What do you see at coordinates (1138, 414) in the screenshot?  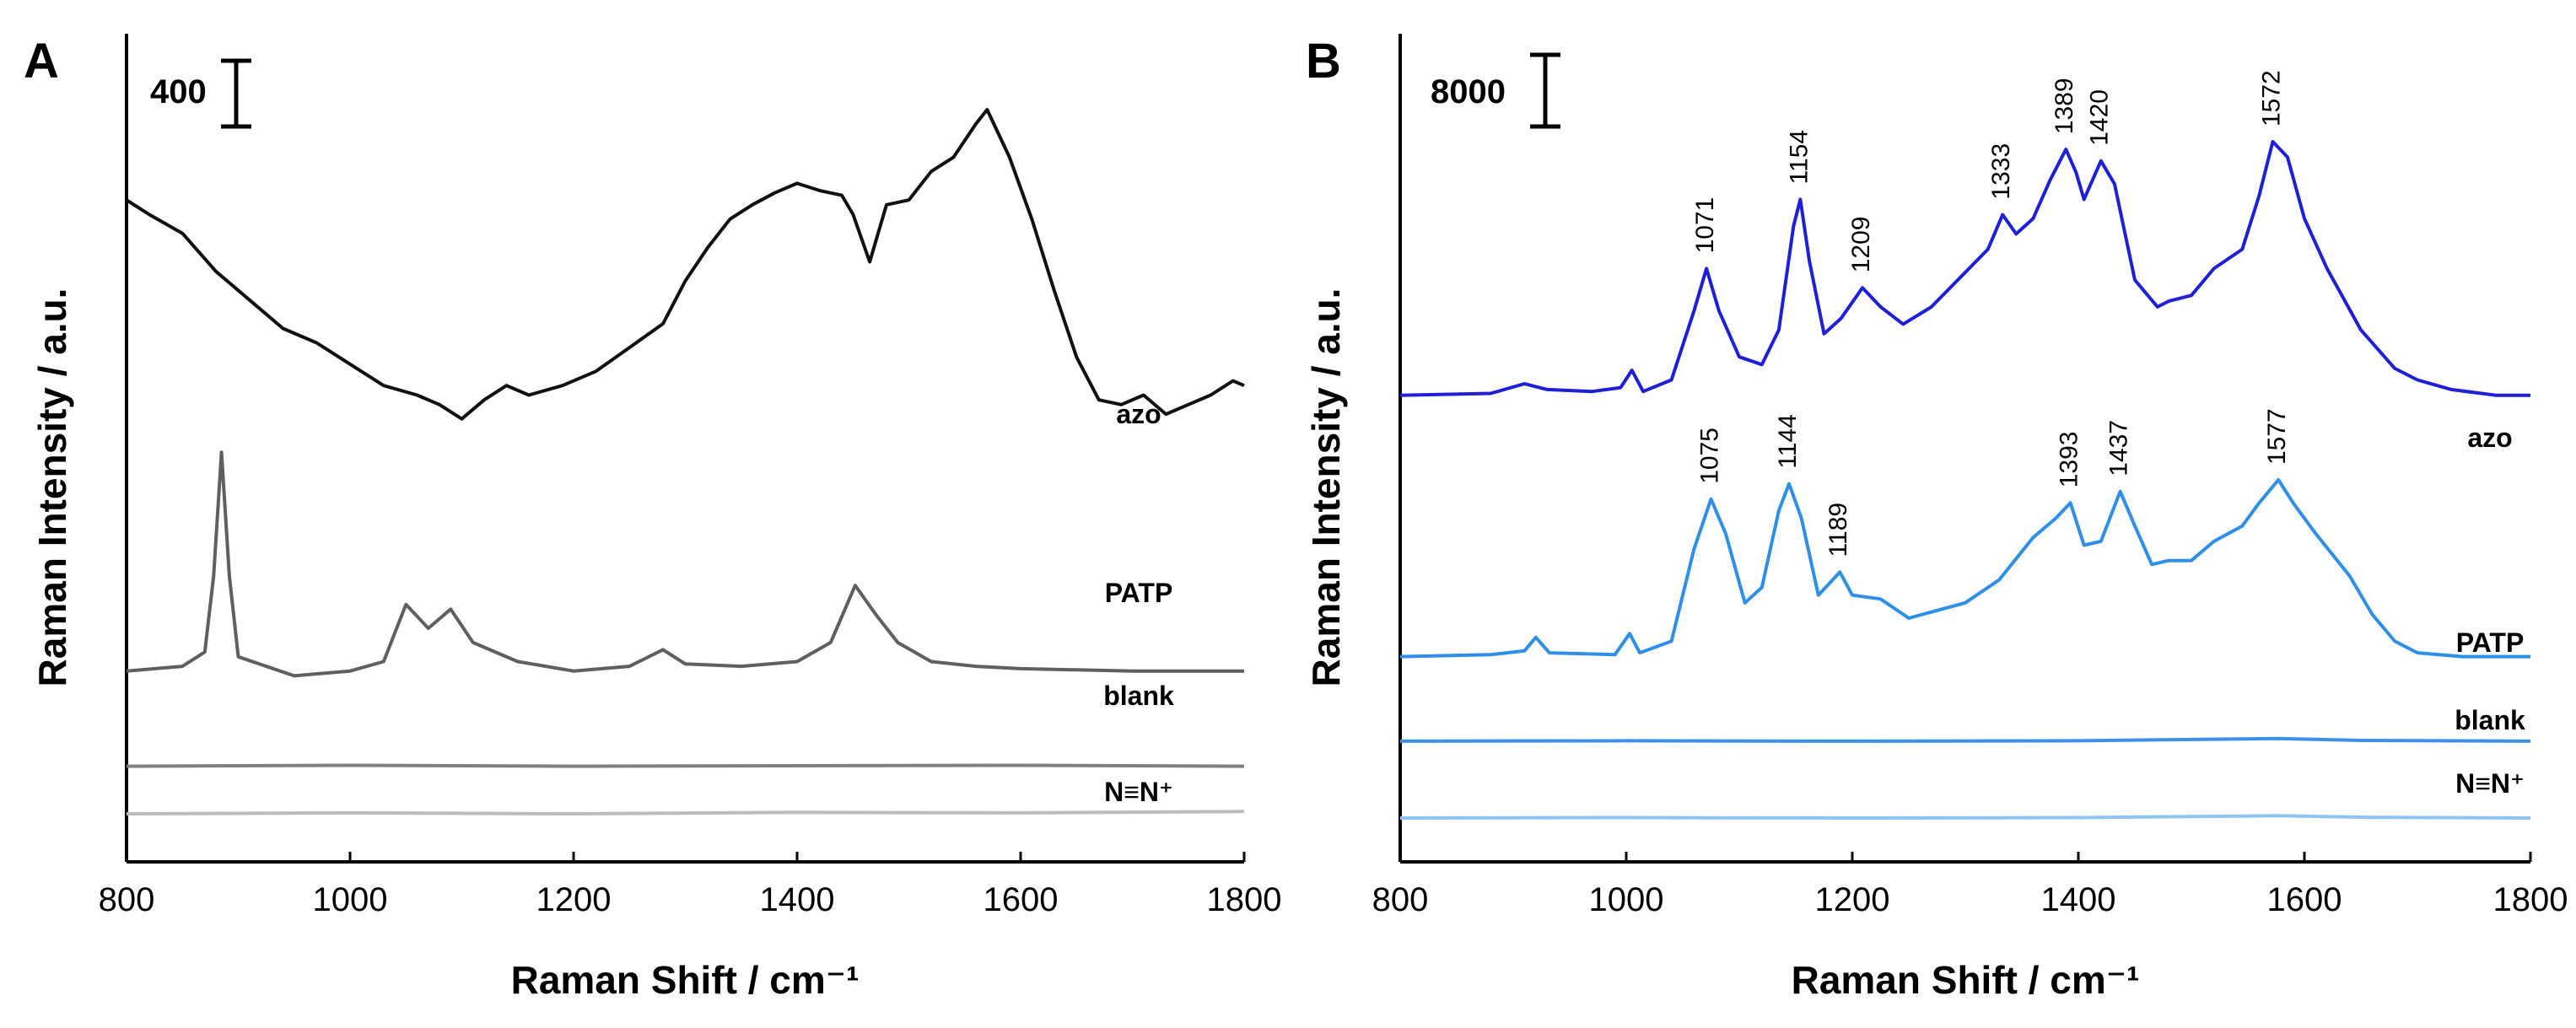 I see `series-label-a-azo: azo` at bounding box center [1138, 414].